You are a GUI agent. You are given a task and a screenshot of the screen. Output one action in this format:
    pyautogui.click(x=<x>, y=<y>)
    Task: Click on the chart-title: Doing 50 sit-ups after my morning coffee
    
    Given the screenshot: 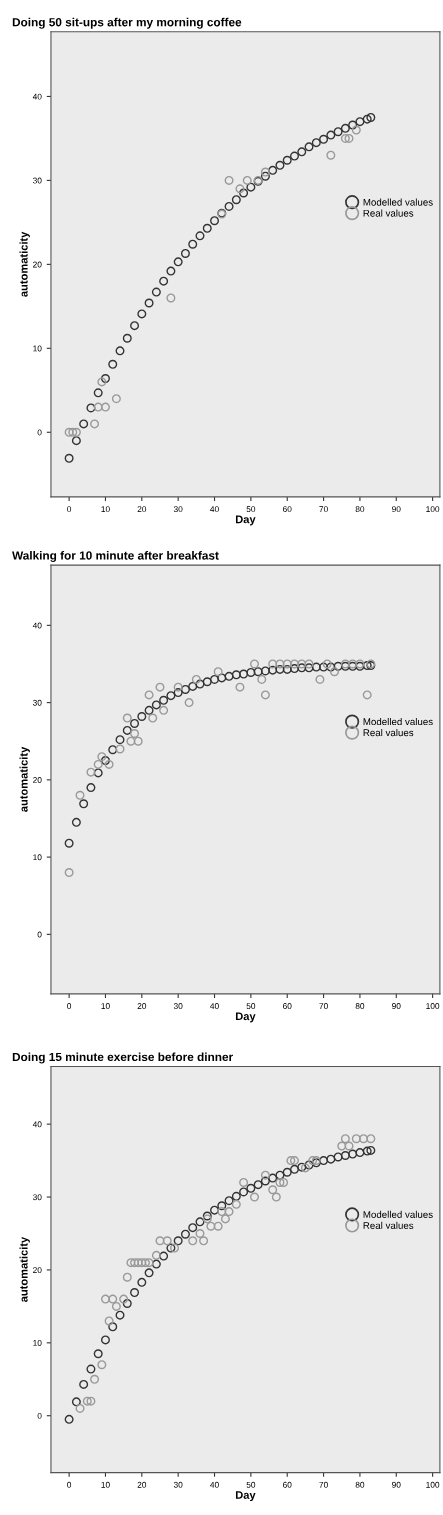 What is the action you would take?
    pyautogui.click(x=127, y=23)
    